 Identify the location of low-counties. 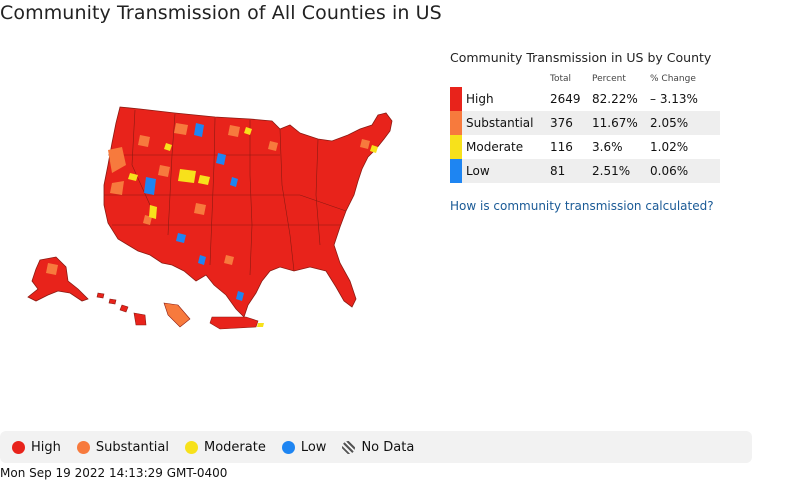
(194, 212).